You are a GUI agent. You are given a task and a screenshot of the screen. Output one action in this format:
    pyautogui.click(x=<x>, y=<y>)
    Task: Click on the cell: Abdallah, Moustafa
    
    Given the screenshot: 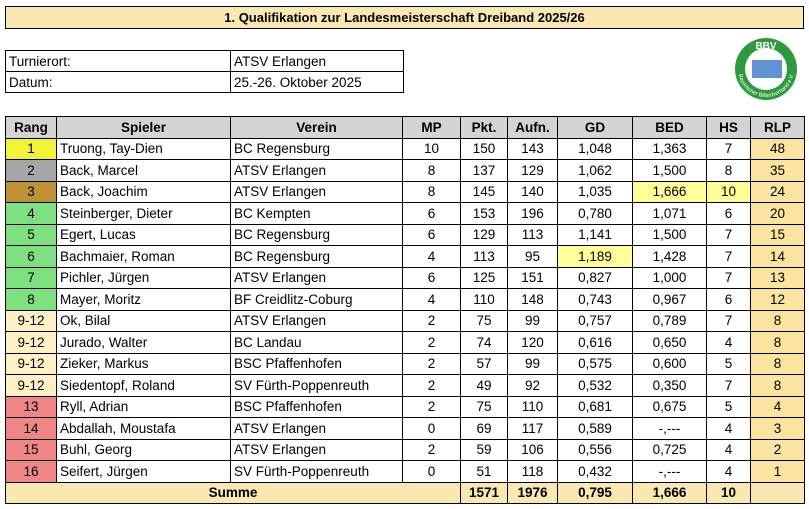 What is the action you would take?
    pyautogui.click(x=143, y=428)
    